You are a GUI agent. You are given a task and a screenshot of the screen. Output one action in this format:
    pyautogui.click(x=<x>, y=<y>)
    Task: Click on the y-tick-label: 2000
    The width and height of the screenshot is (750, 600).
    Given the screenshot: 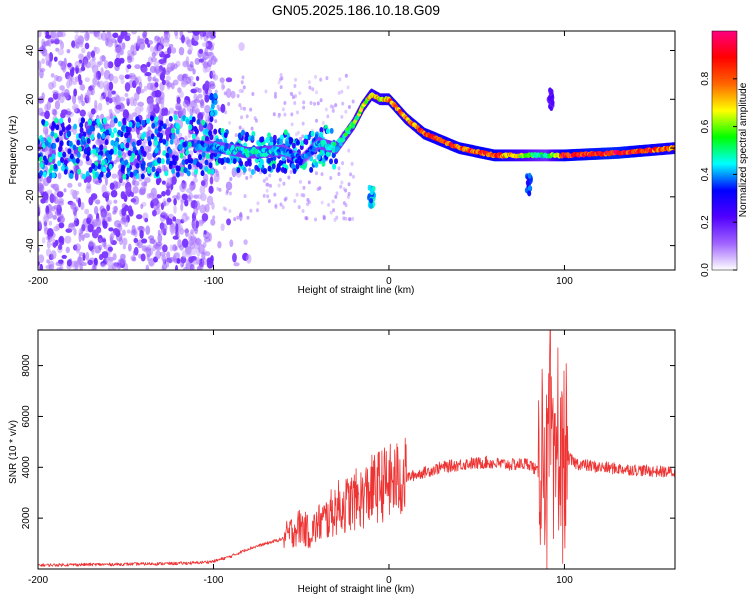 What is the action you would take?
    pyautogui.click(x=26, y=518)
    